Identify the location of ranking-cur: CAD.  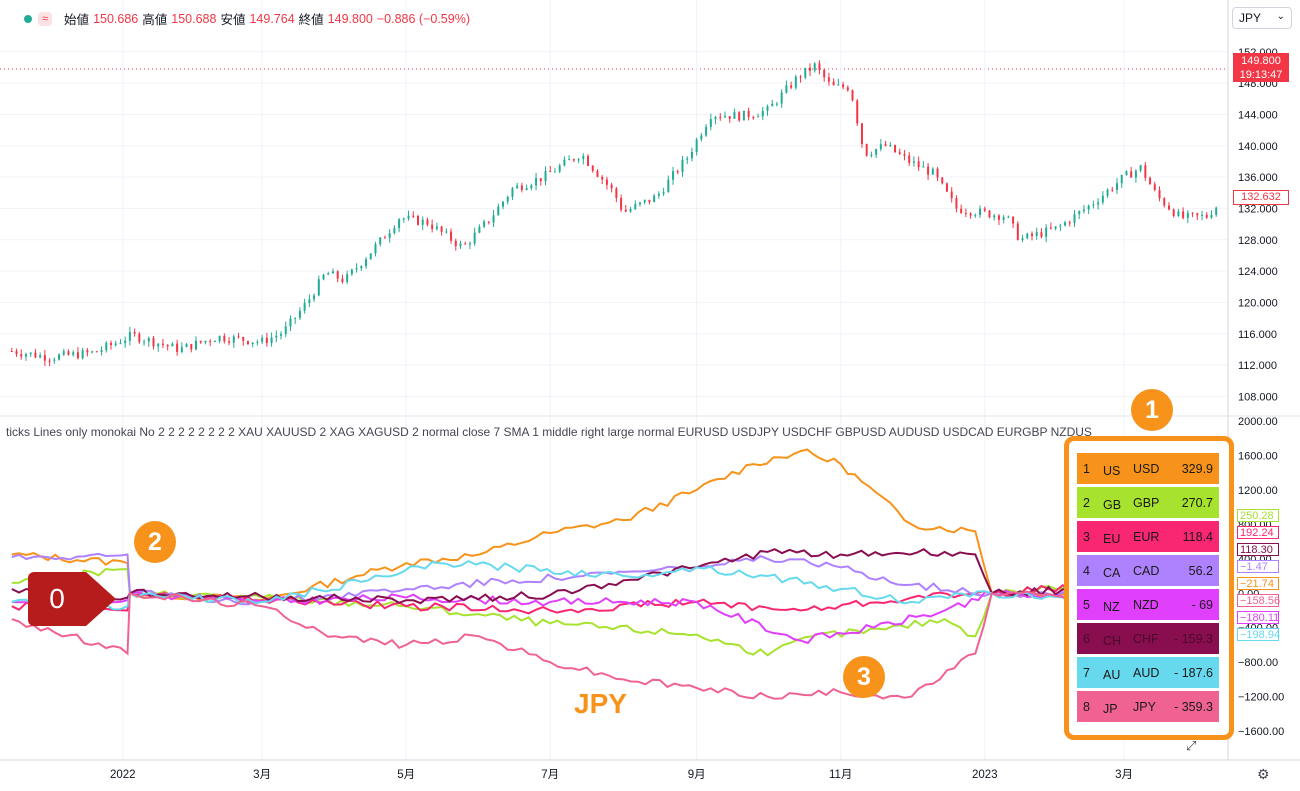
(1146, 571).